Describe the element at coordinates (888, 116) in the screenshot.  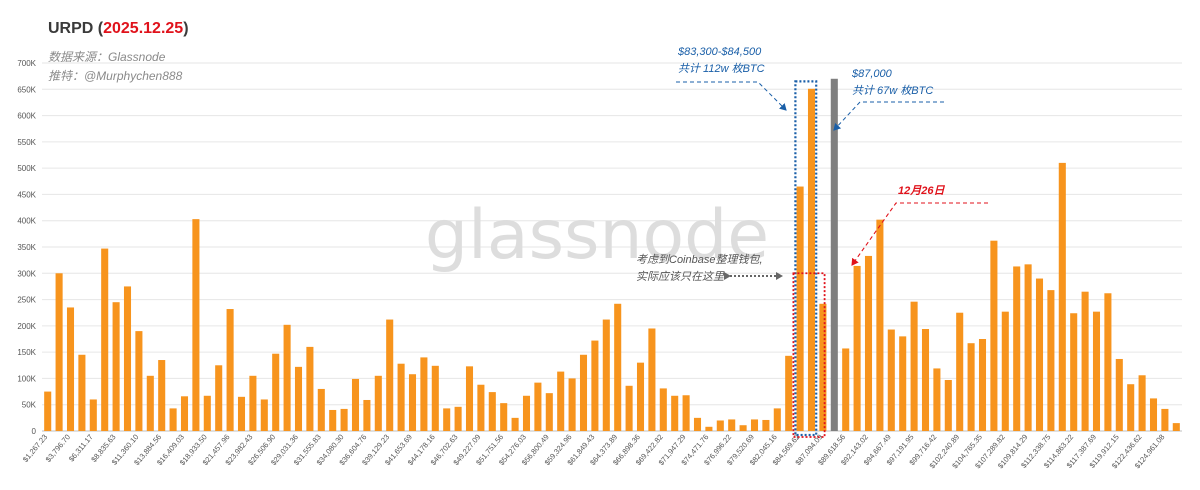
I see `price-annotation-arrow` at that location.